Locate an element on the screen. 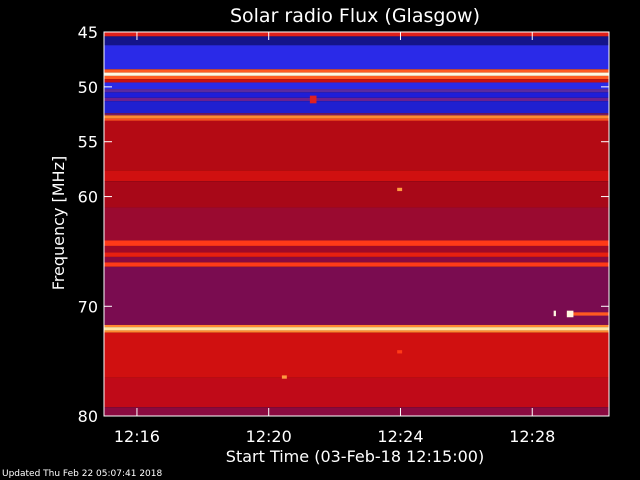  y-tick-label: 50 is located at coordinates (88, 87).